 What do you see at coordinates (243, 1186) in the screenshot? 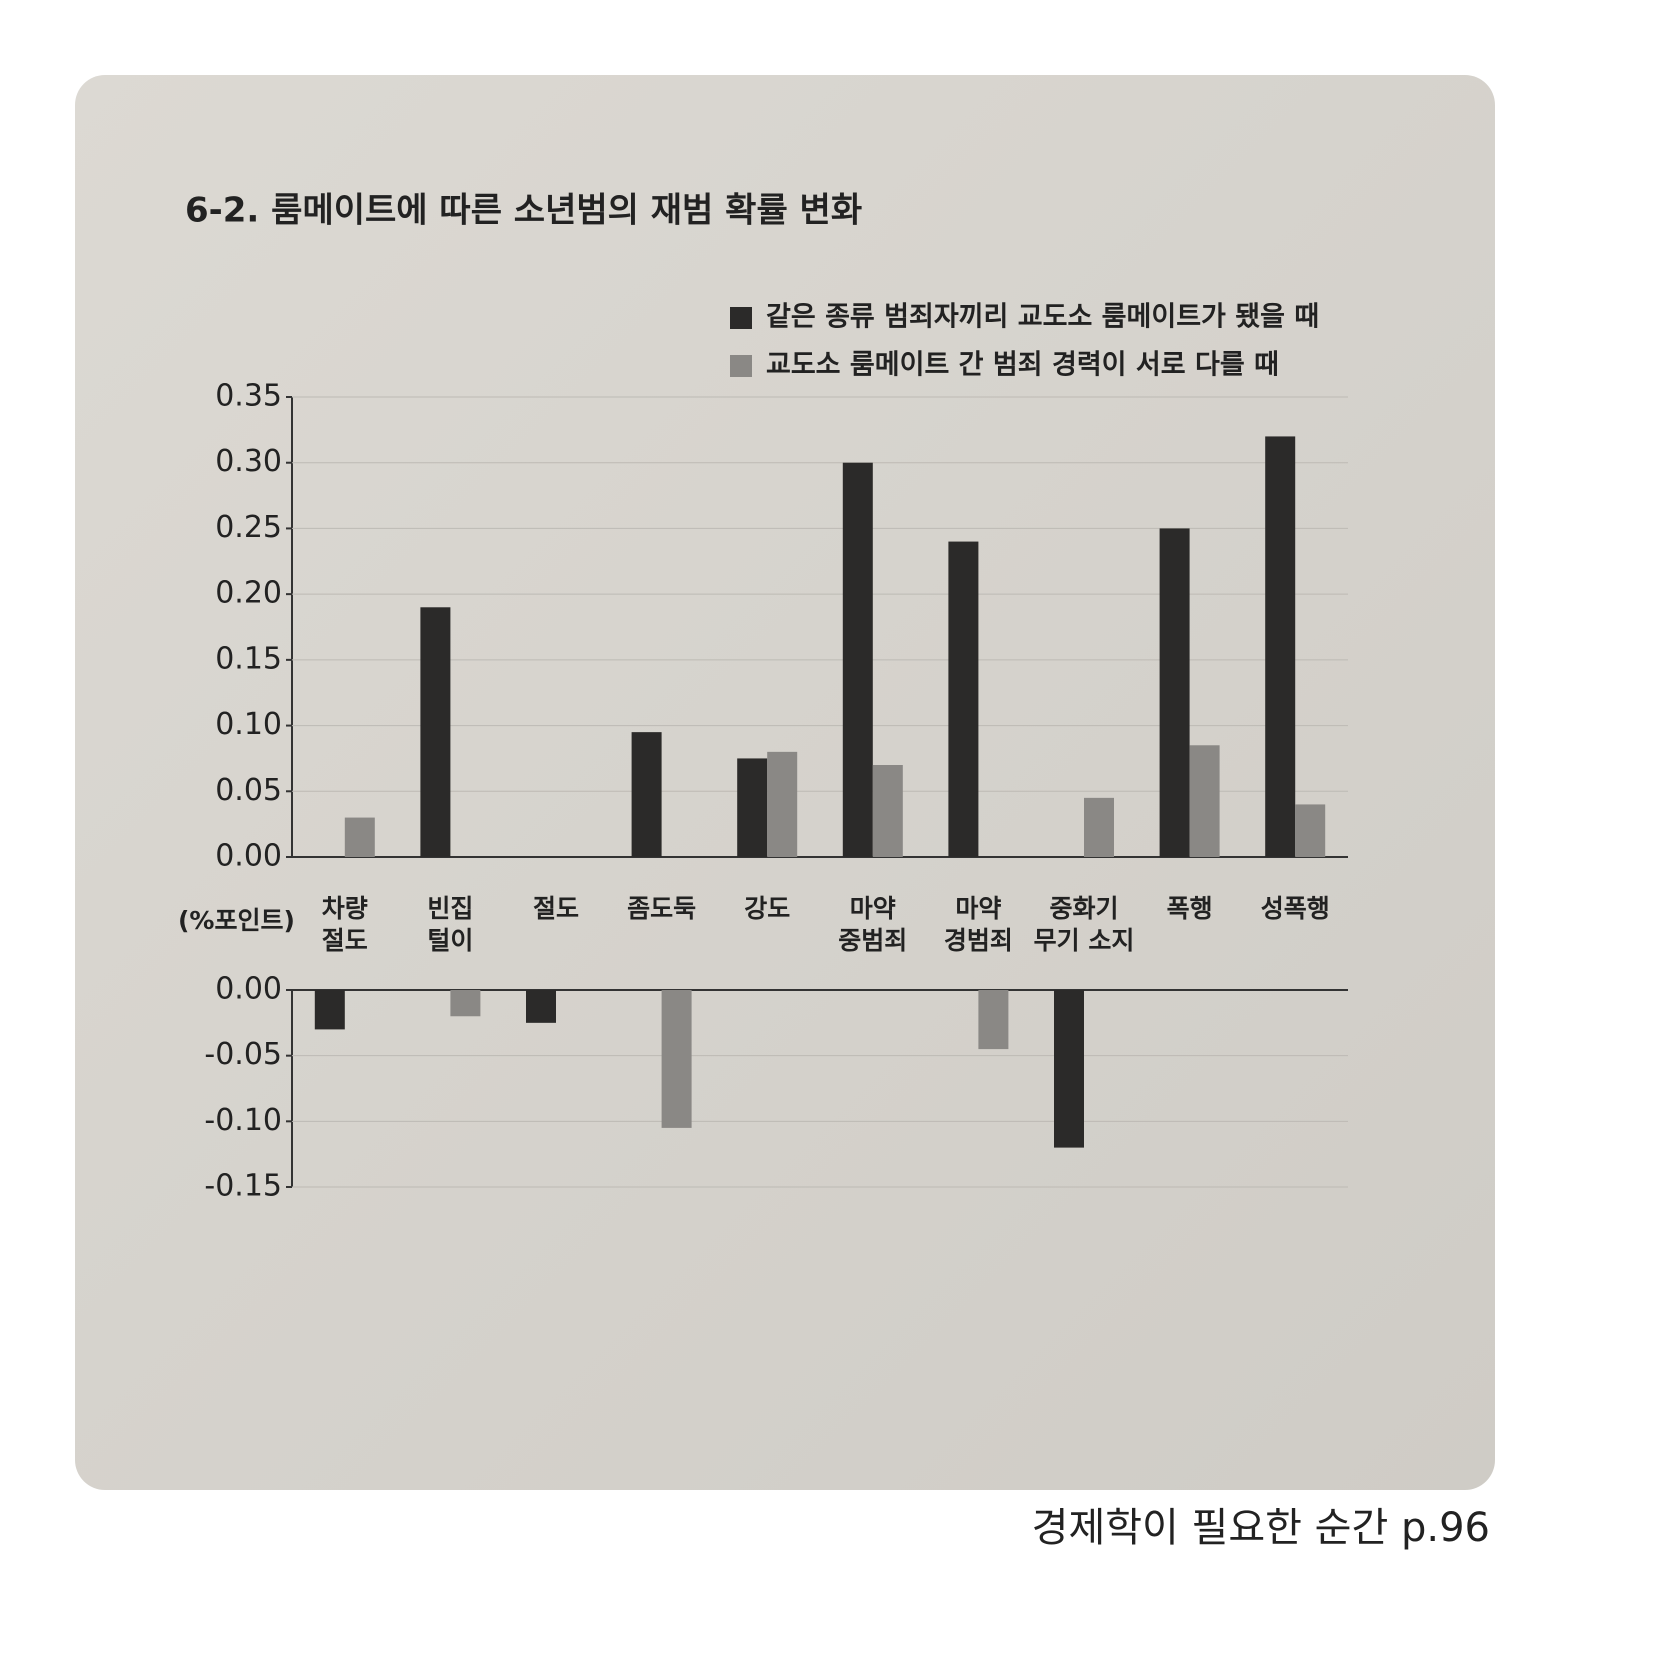
I see `y-tick-label: -0.15` at bounding box center [243, 1186].